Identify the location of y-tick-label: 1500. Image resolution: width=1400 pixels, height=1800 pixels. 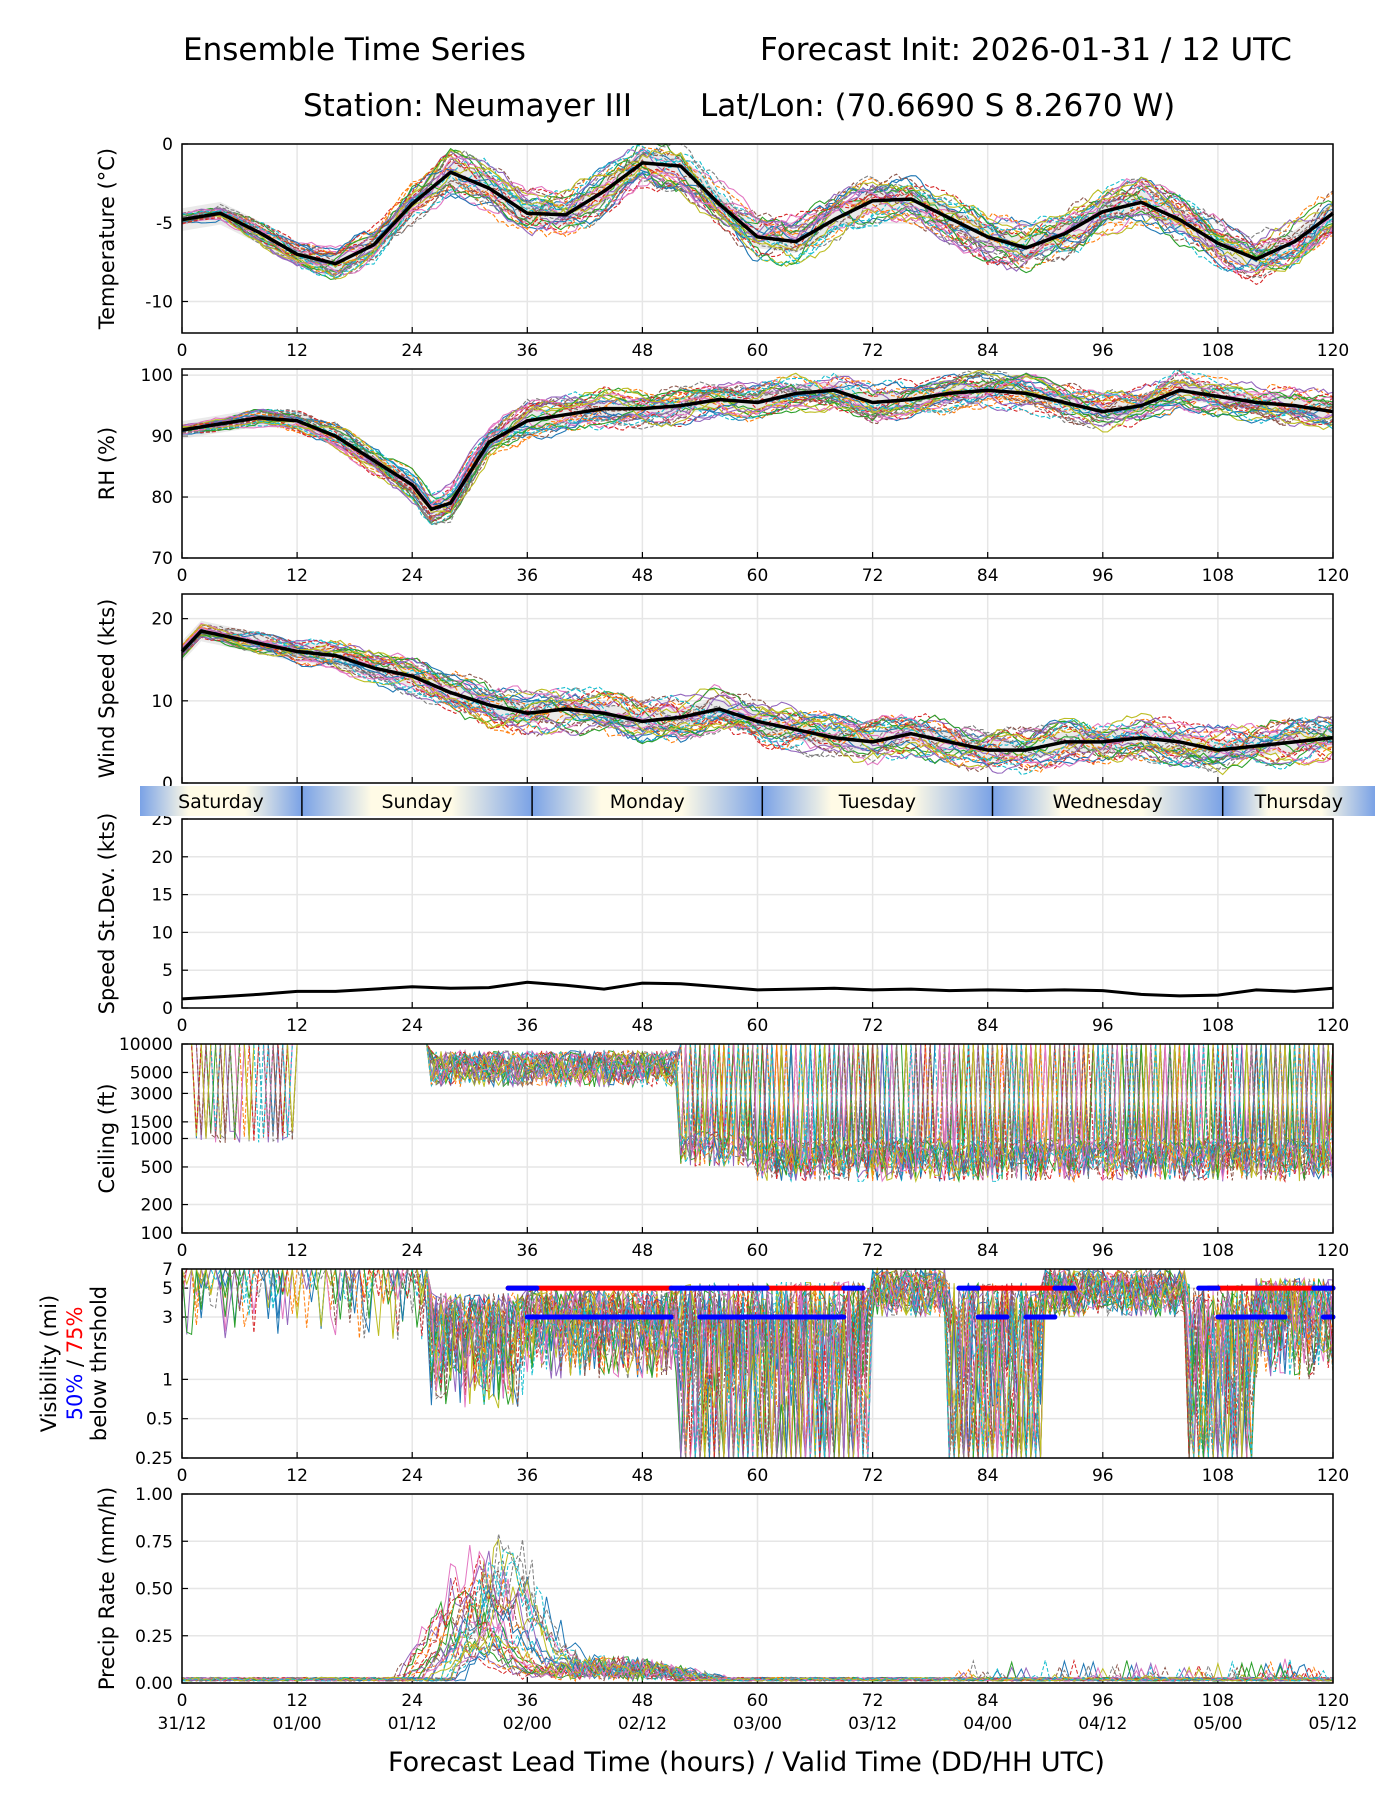
(151, 1123).